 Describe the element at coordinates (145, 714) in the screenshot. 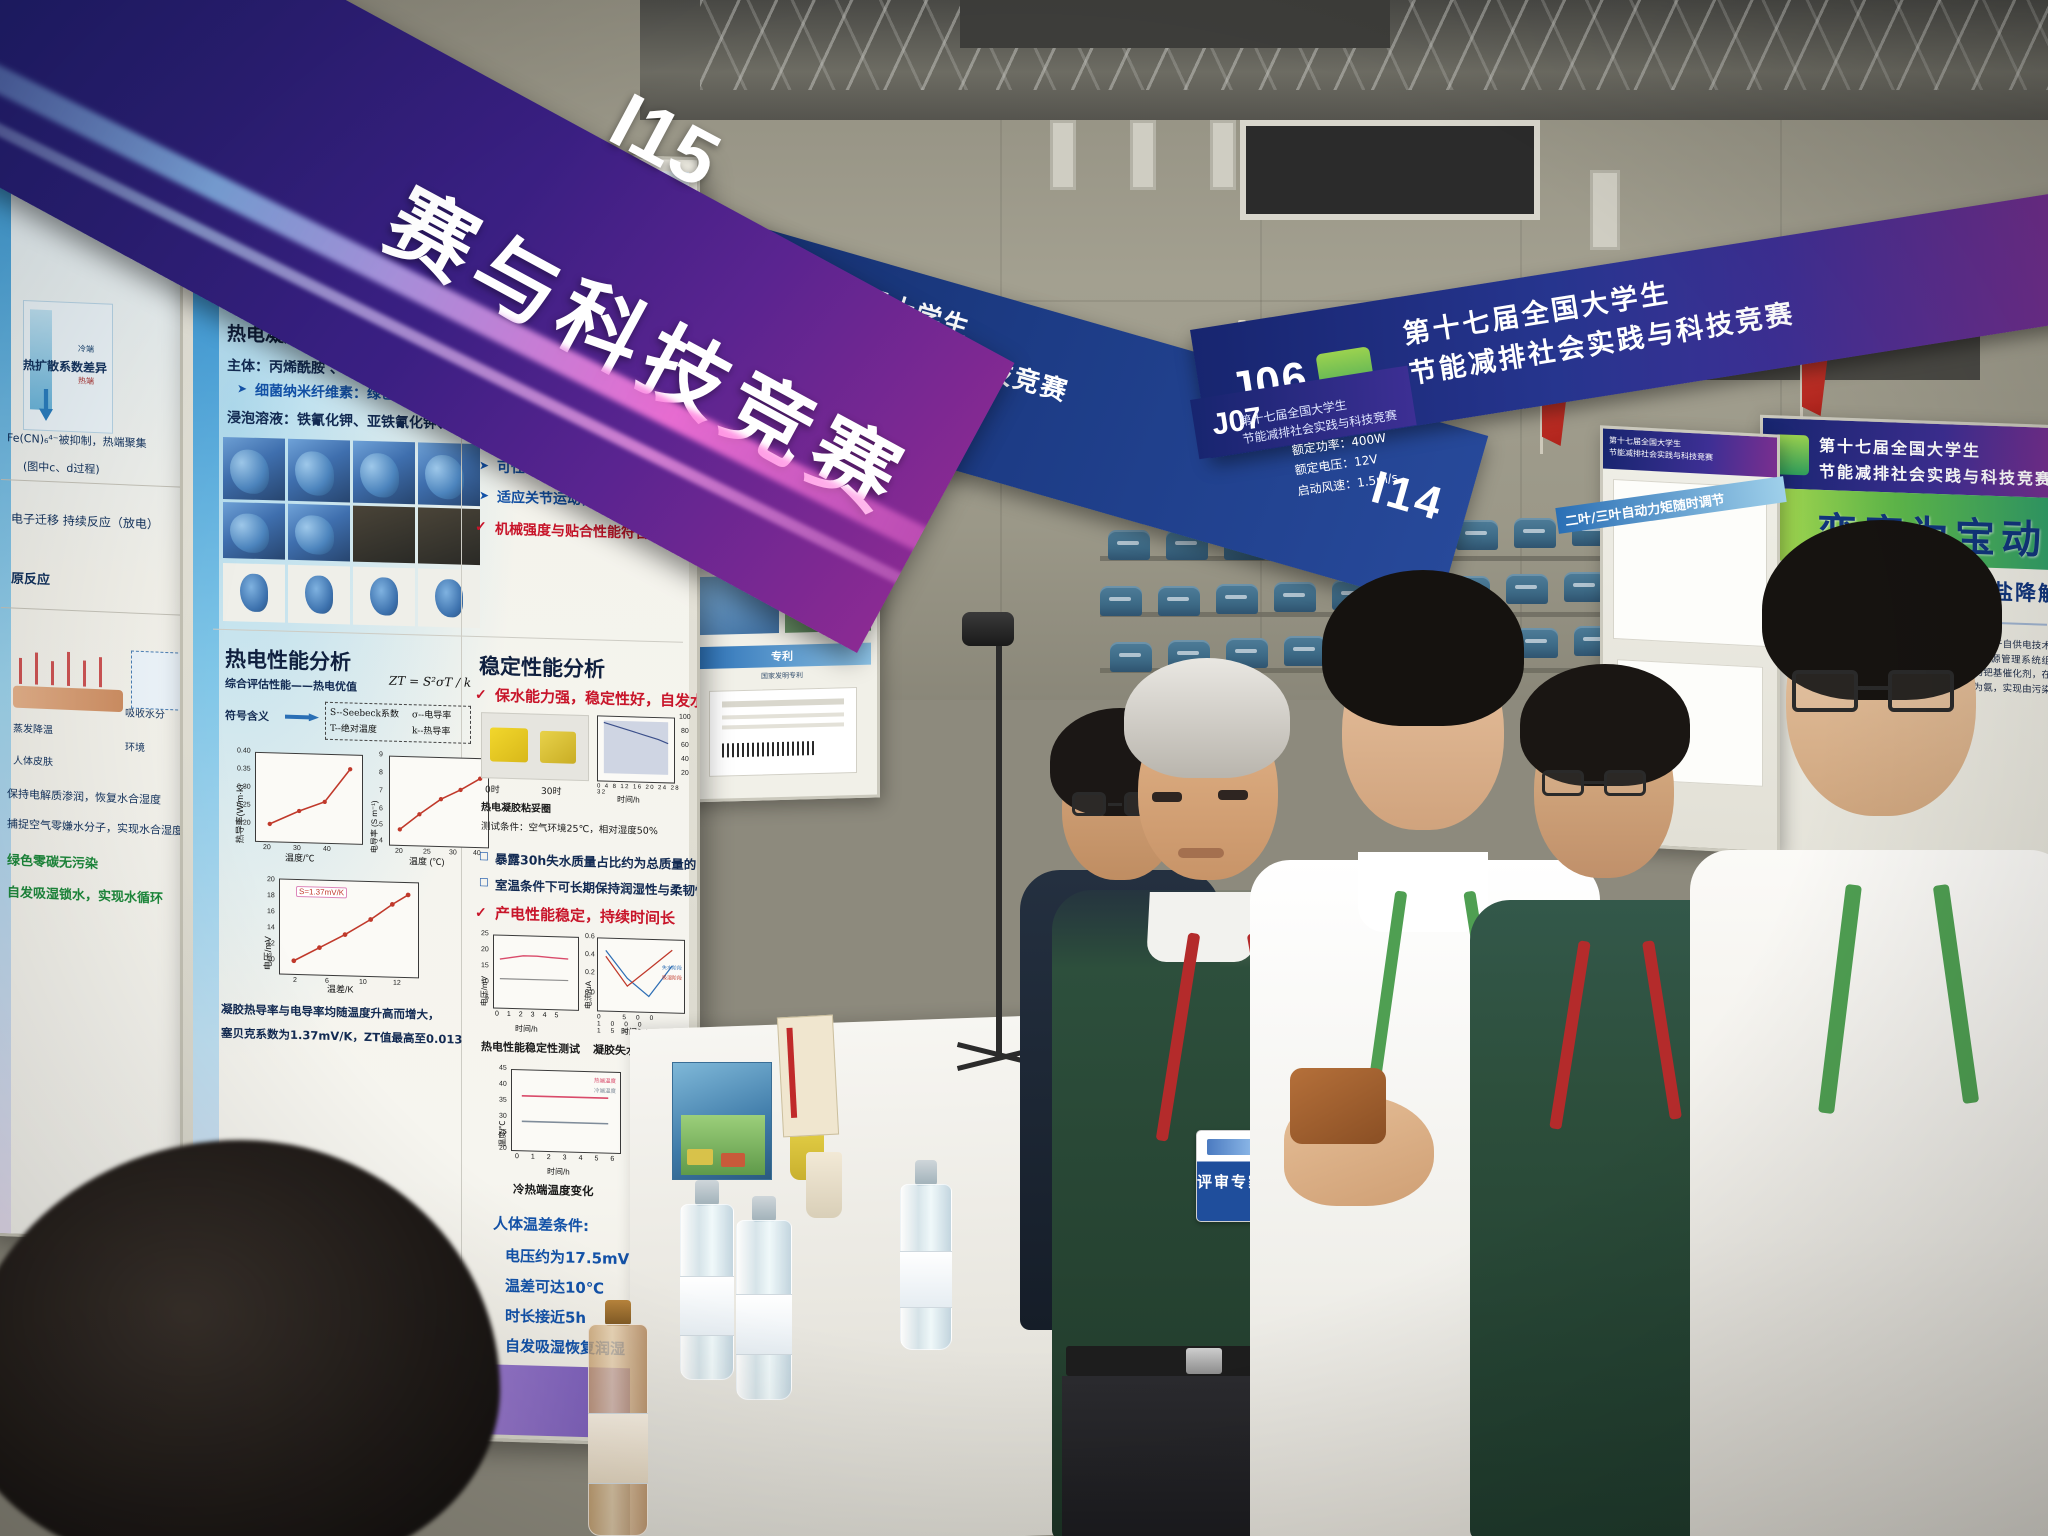

I see `left-board-bottom-2: 吸收水分` at that location.